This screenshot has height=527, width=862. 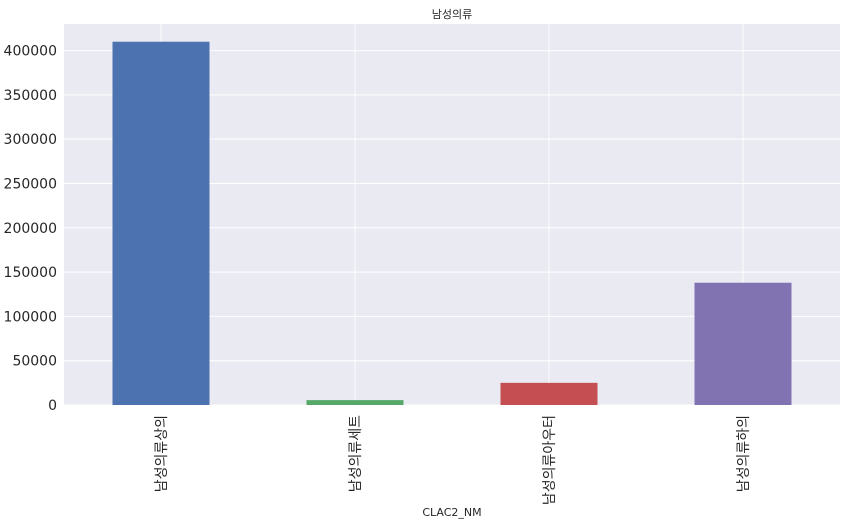 What do you see at coordinates (30, 273) in the screenshot?
I see `y-tick-label: 150000` at bounding box center [30, 273].